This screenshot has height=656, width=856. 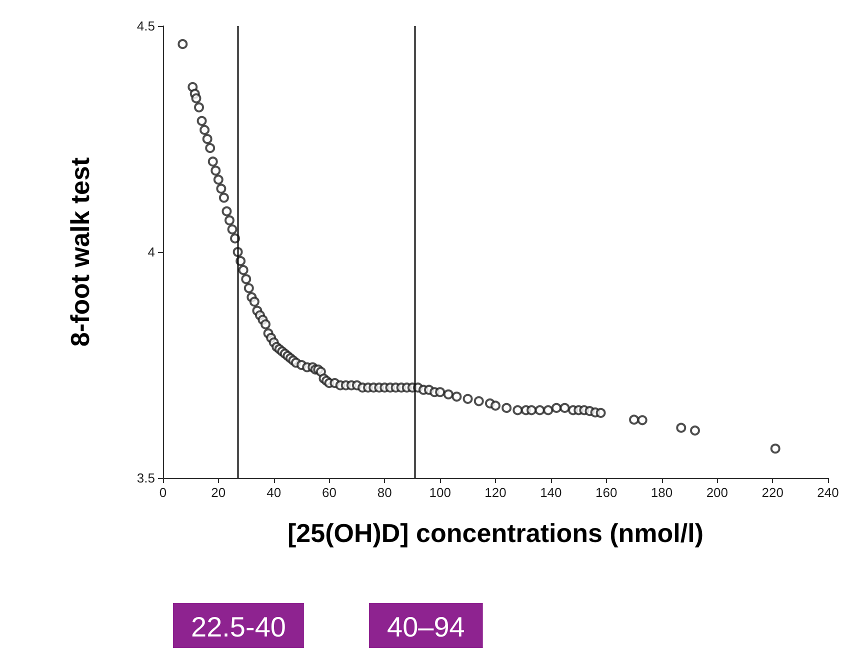 I want to click on text: 40–94, so click(x=426, y=627).